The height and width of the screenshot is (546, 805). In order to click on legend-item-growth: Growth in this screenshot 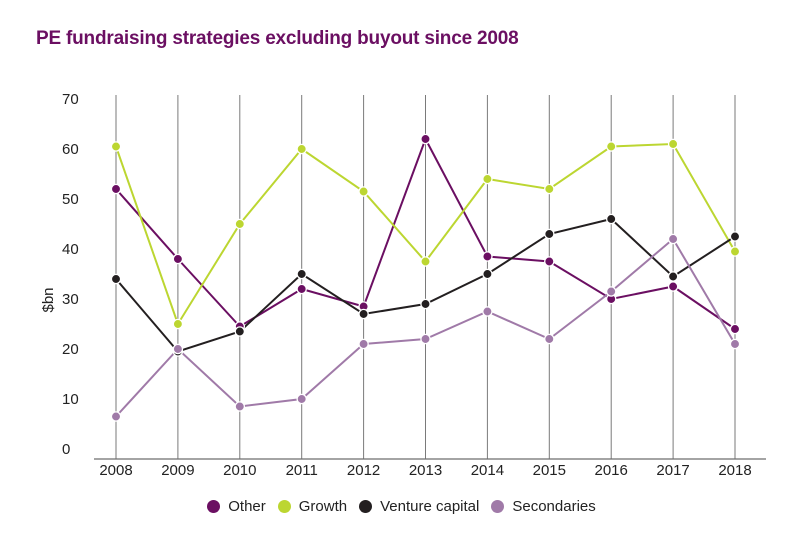, I will do `click(312, 506)`.